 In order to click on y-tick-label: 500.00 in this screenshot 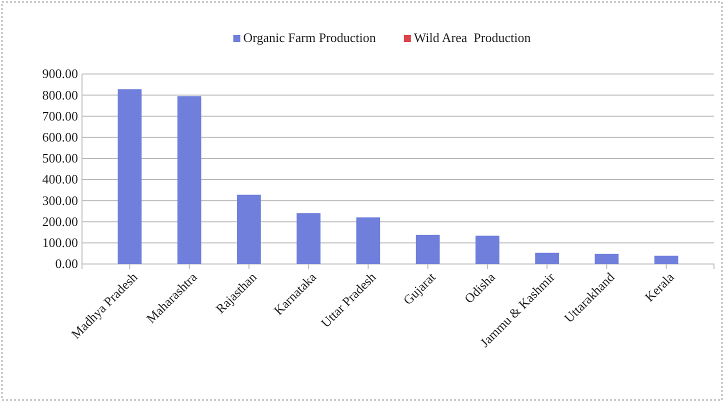, I will do `click(60, 158)`.